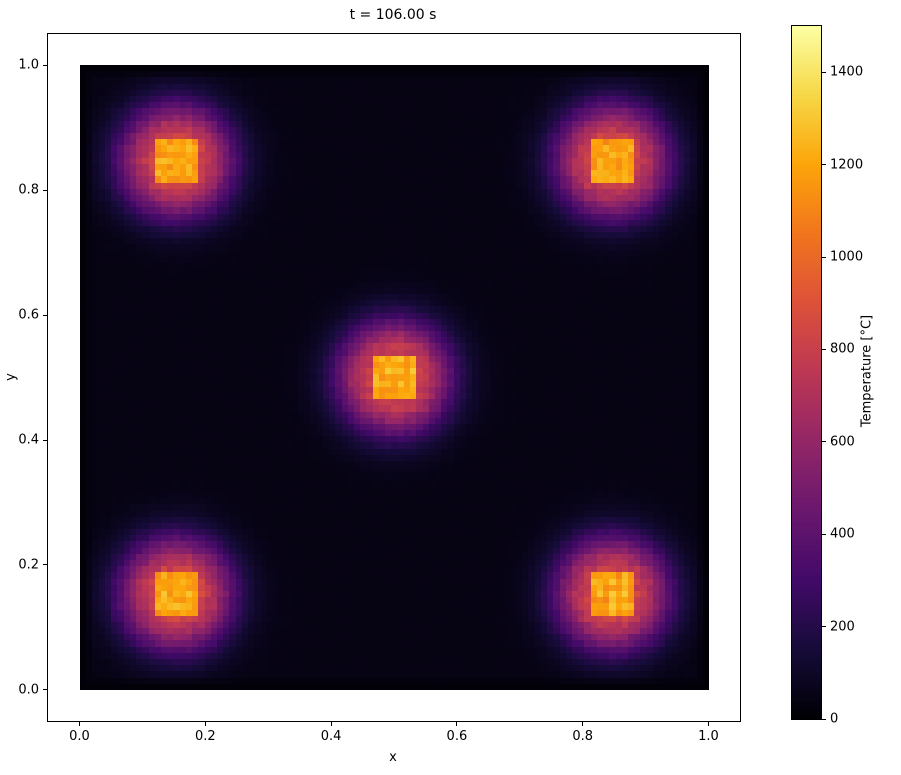  What do you see at coordinates (11, 377) in the screenshot?
I see `y-axis-label: y` at bounding box center [11, 377].